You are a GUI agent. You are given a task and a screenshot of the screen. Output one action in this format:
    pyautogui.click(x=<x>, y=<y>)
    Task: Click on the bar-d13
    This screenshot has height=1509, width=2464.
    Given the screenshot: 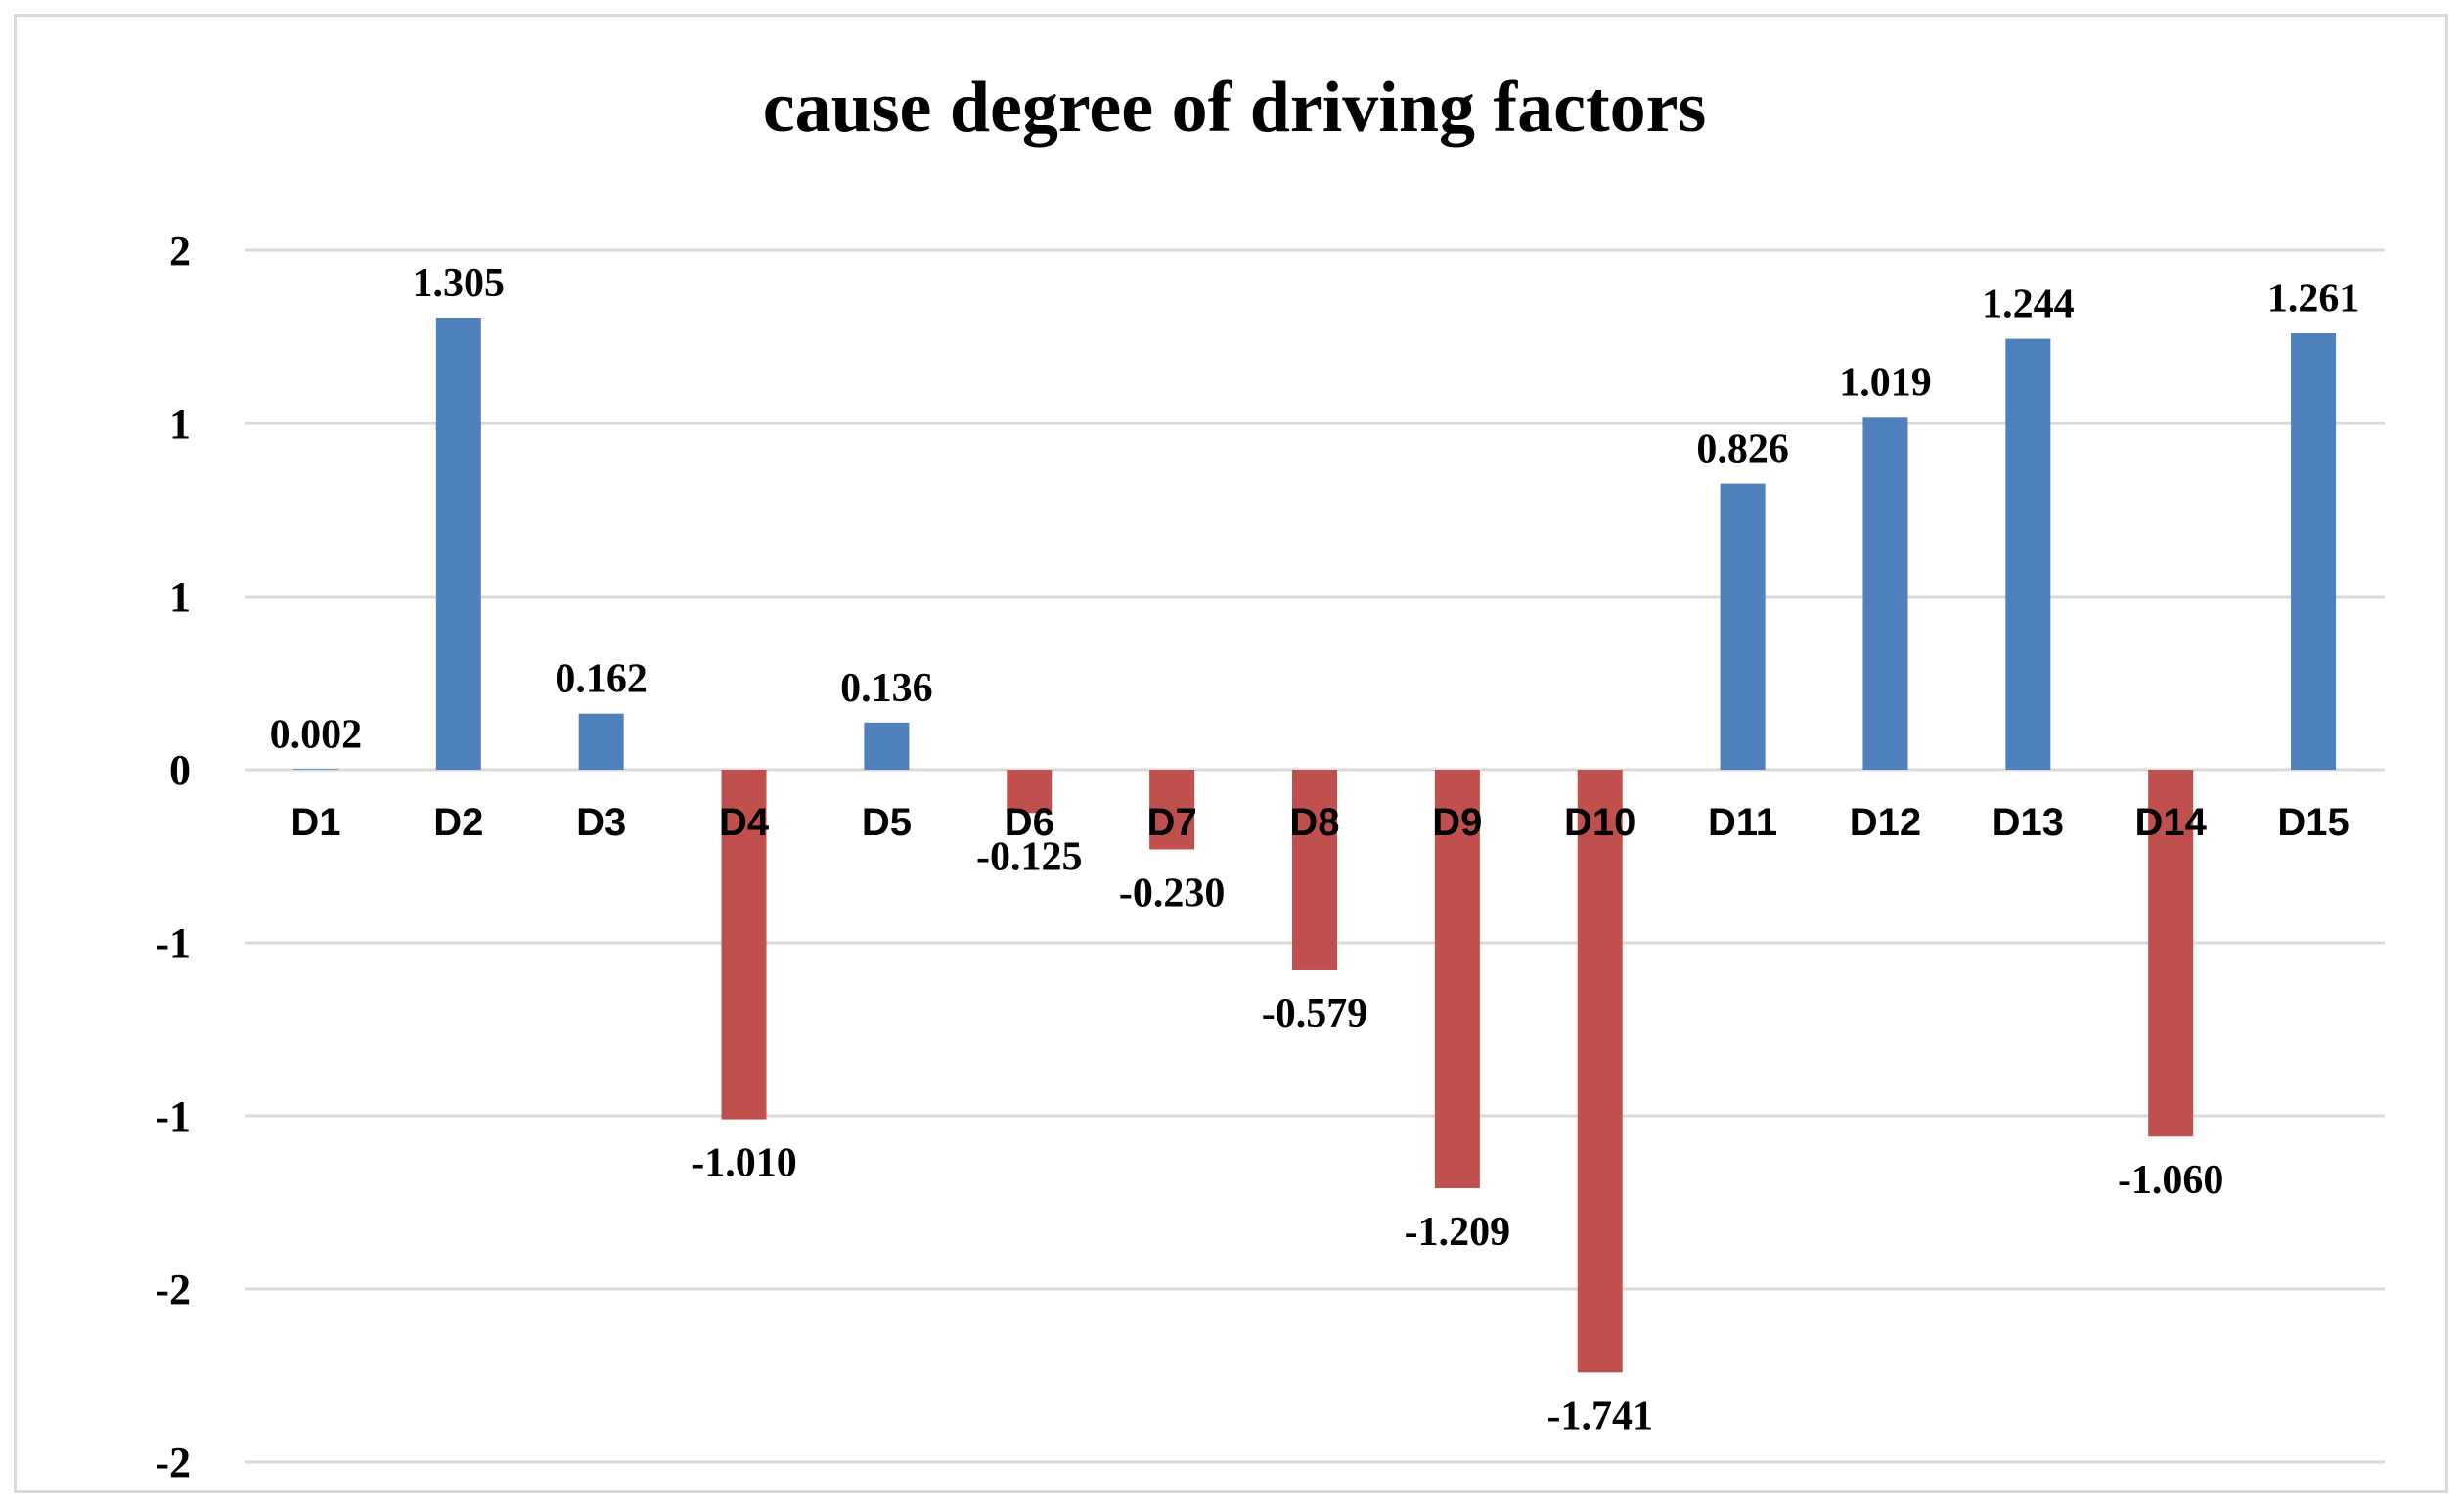 What is the action you would take?
    pyautogui.click(x=2028, y=554)
    